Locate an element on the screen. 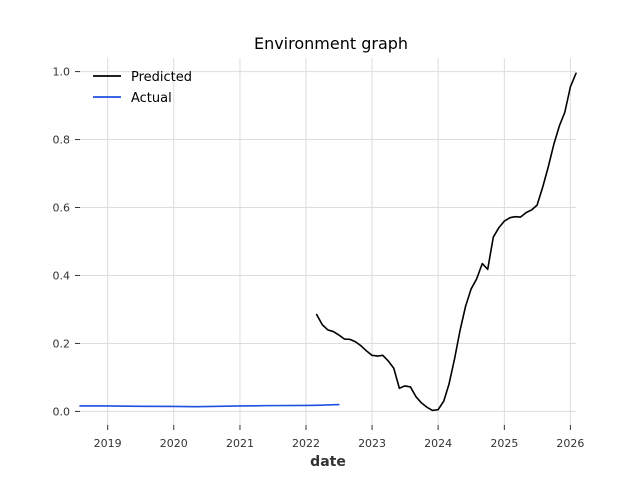  y-tick-label: 0.4 is located at coordinates (62, 275).